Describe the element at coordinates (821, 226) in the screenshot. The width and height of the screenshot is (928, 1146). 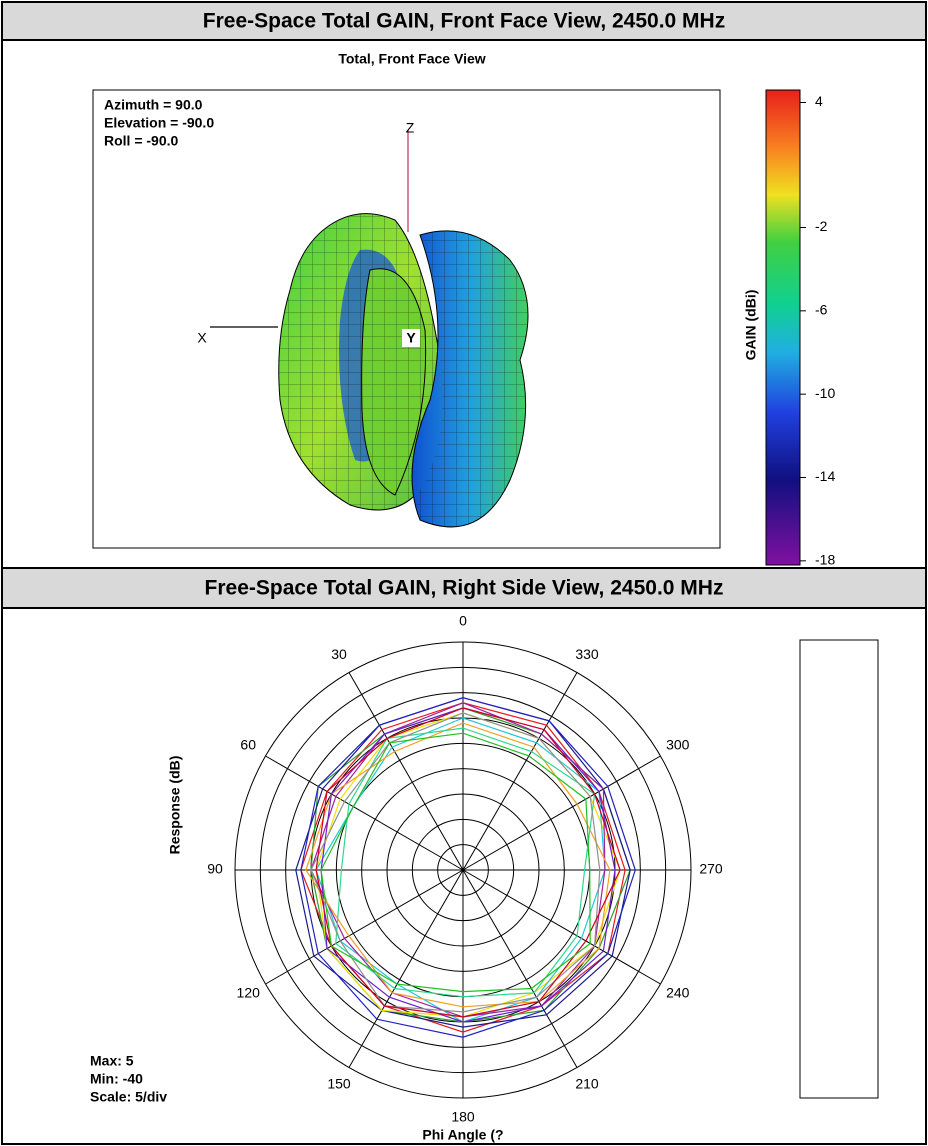
I see `colorbar-tick-label: -2` at that location.